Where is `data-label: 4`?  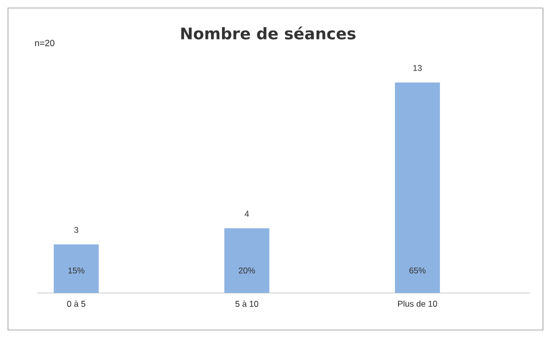 data-label: 4 is located at coordinates (246, 213).